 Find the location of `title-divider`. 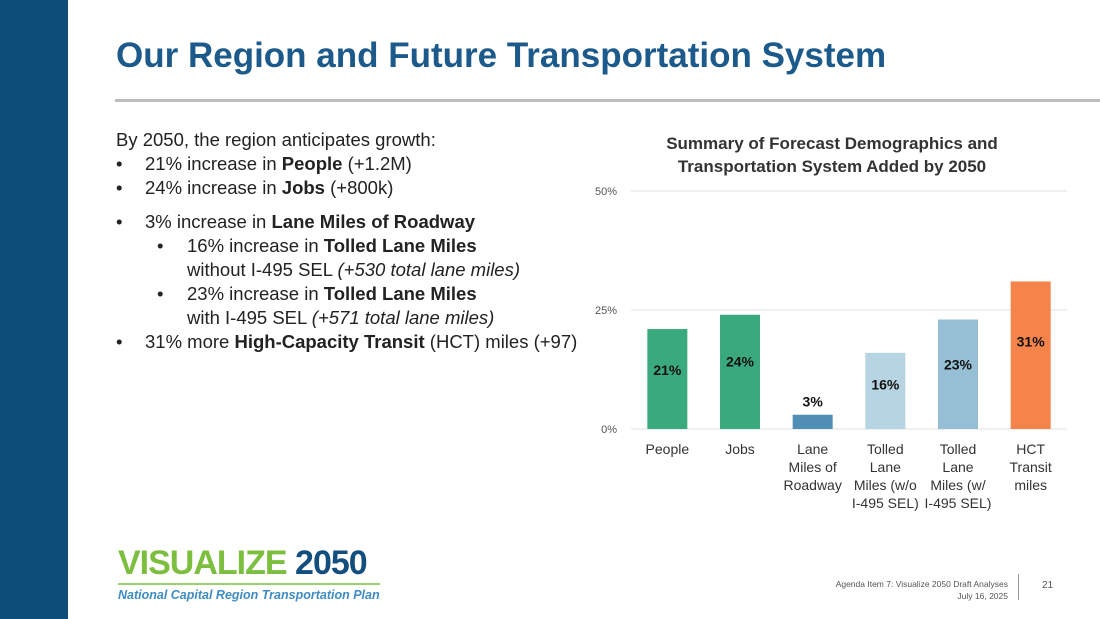

title-divider is located at coordinates (607, 100).